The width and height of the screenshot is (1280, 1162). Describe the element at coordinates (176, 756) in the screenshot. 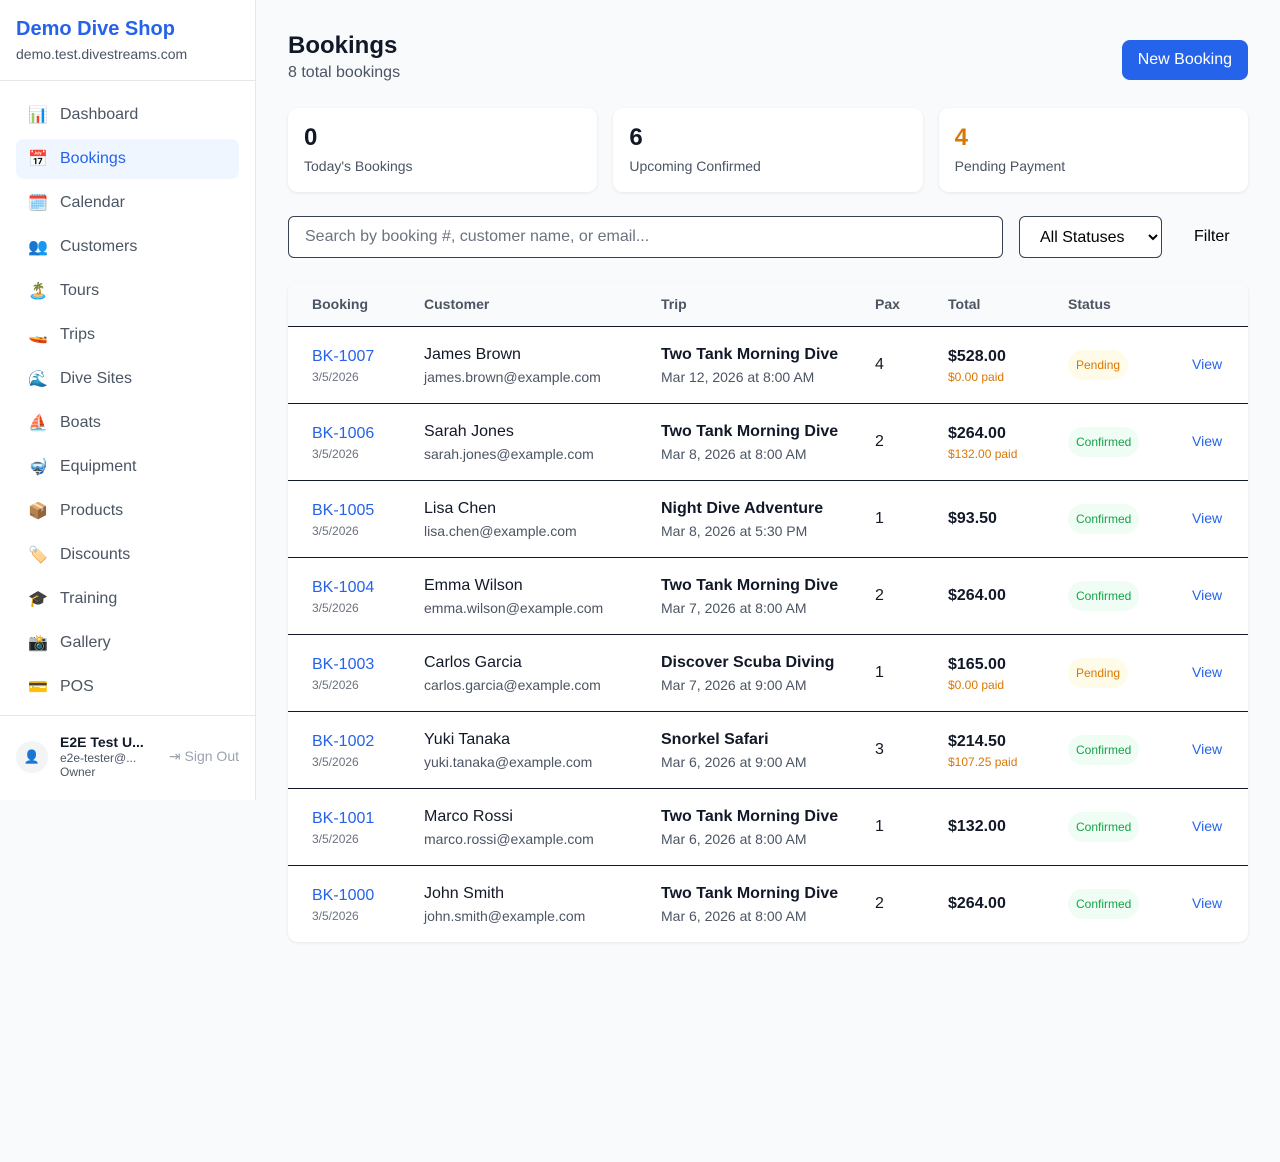

I see `logout-icon: ⇥` at that location.